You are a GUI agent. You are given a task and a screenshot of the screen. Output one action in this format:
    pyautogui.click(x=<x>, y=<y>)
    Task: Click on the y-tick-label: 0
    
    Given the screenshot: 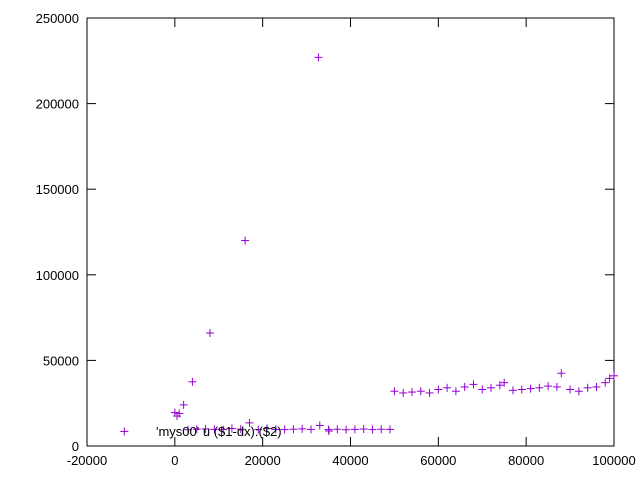 What is the action you would take?
    pyautogui.click(x=75, y=446)
    